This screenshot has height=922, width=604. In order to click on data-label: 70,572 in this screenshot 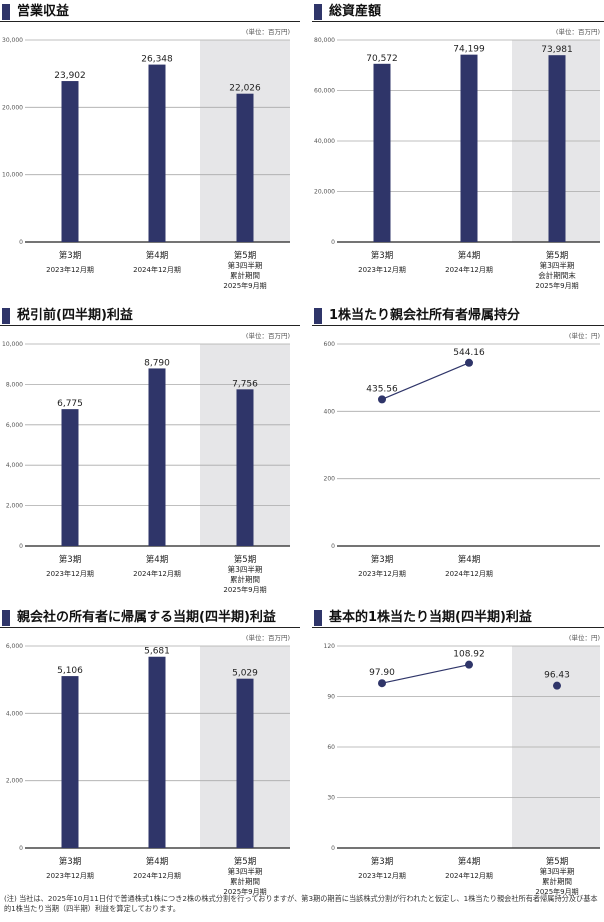, I will do `click(382, 59)`.